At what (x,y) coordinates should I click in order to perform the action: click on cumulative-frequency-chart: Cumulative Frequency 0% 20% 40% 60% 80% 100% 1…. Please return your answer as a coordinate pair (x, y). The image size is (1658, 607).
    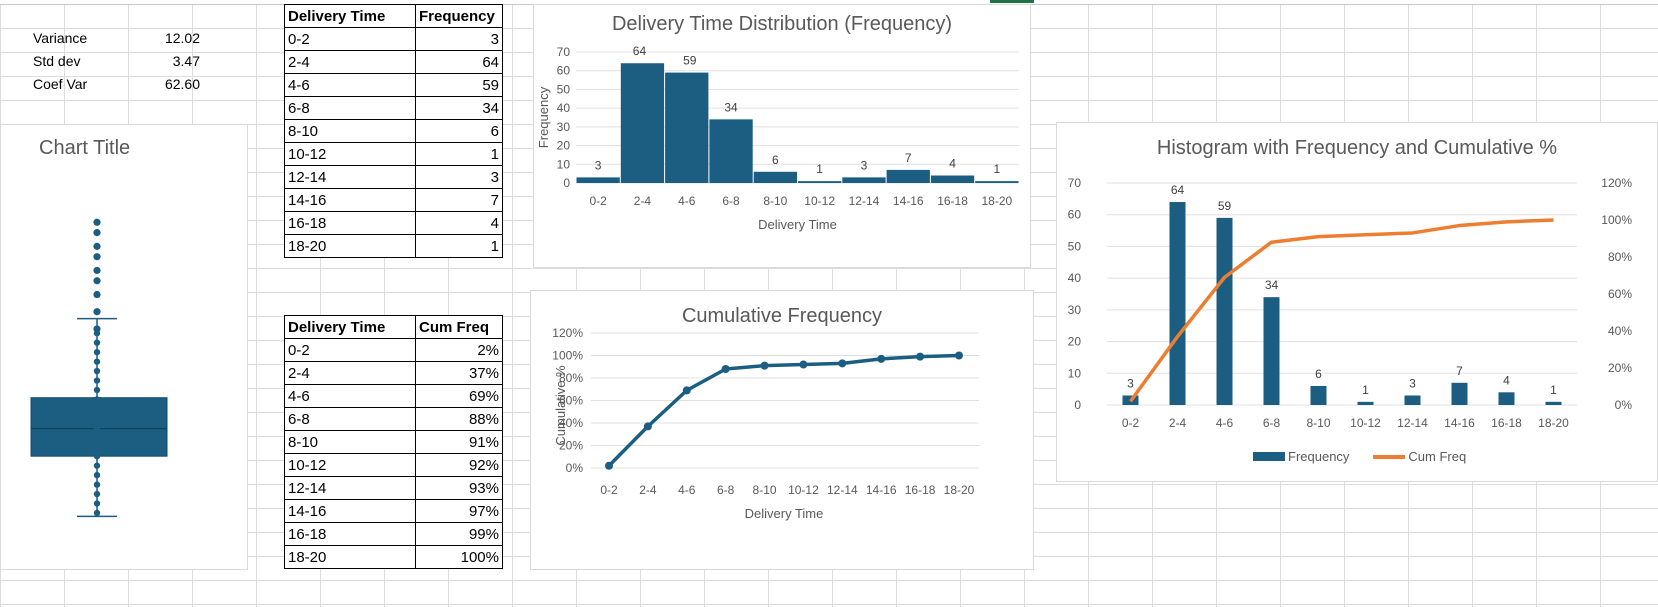
    Looking at the image, I should click on (782, 430).